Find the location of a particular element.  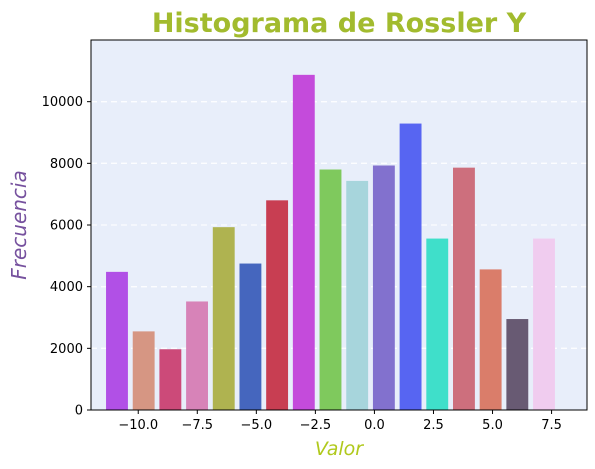

x-tick-label: −5.0 is located at coordinates (257, 425).